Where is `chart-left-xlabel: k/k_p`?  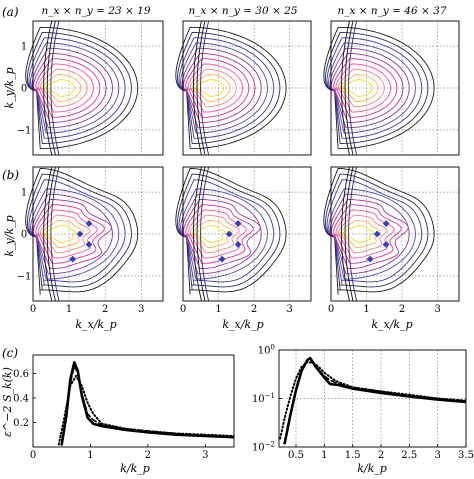 chart-left-xlabel: k/k_p is located at coordinates (135, 468).